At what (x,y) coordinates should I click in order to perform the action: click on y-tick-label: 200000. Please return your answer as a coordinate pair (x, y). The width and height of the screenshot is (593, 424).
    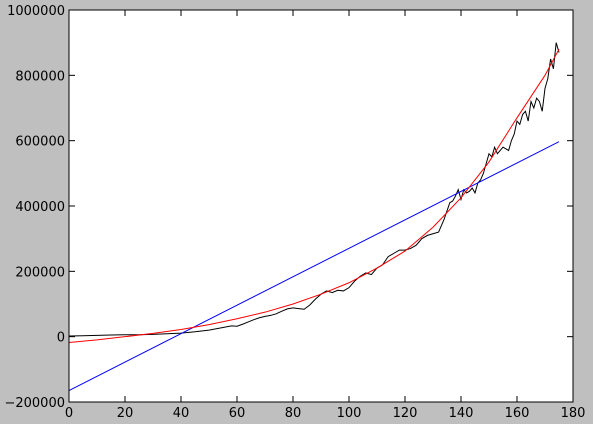
    Looking at the image, I should click on (40, 272).